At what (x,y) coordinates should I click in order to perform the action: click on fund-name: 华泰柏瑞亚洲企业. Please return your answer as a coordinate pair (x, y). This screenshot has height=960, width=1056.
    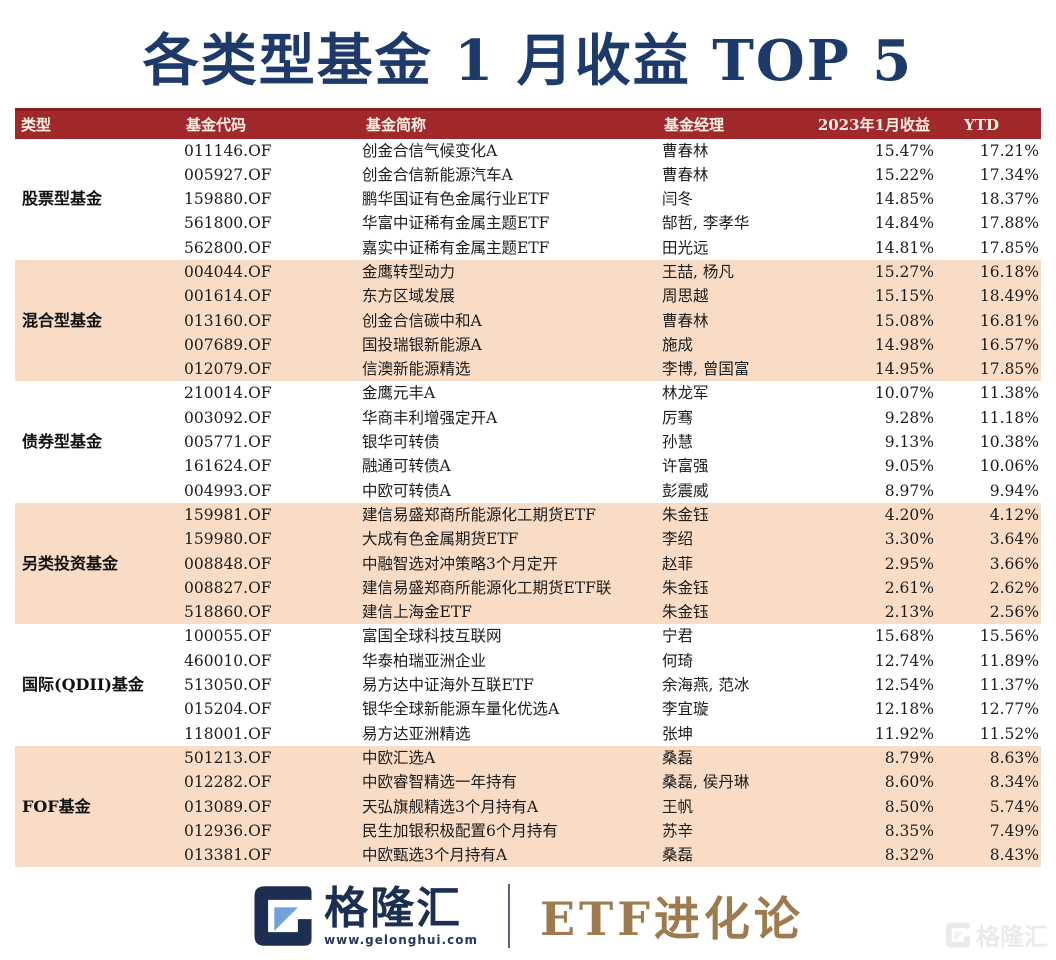
    Looking at the image, I should click on (424, 660).